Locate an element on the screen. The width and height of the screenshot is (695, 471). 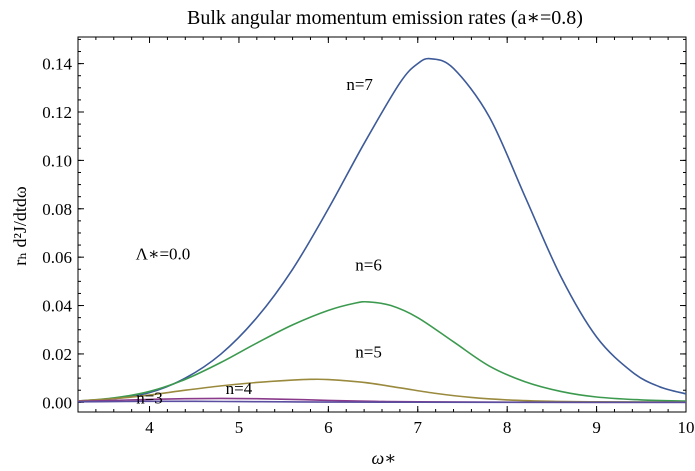
y-tick-label: 0.06 is located at coordinates (57, 257).